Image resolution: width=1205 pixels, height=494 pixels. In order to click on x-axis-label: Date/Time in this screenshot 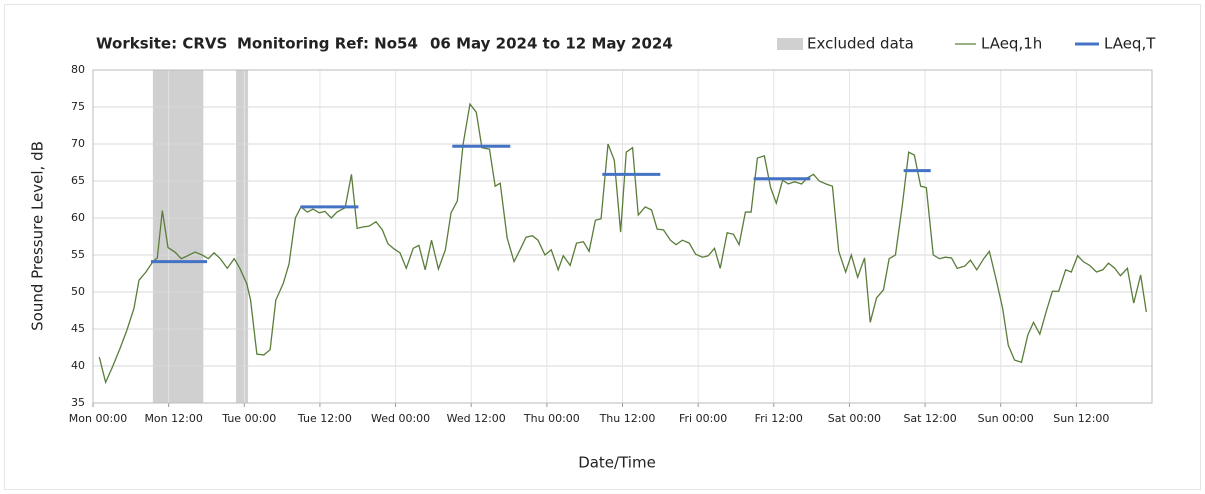, I will do `click(617, 463)`.